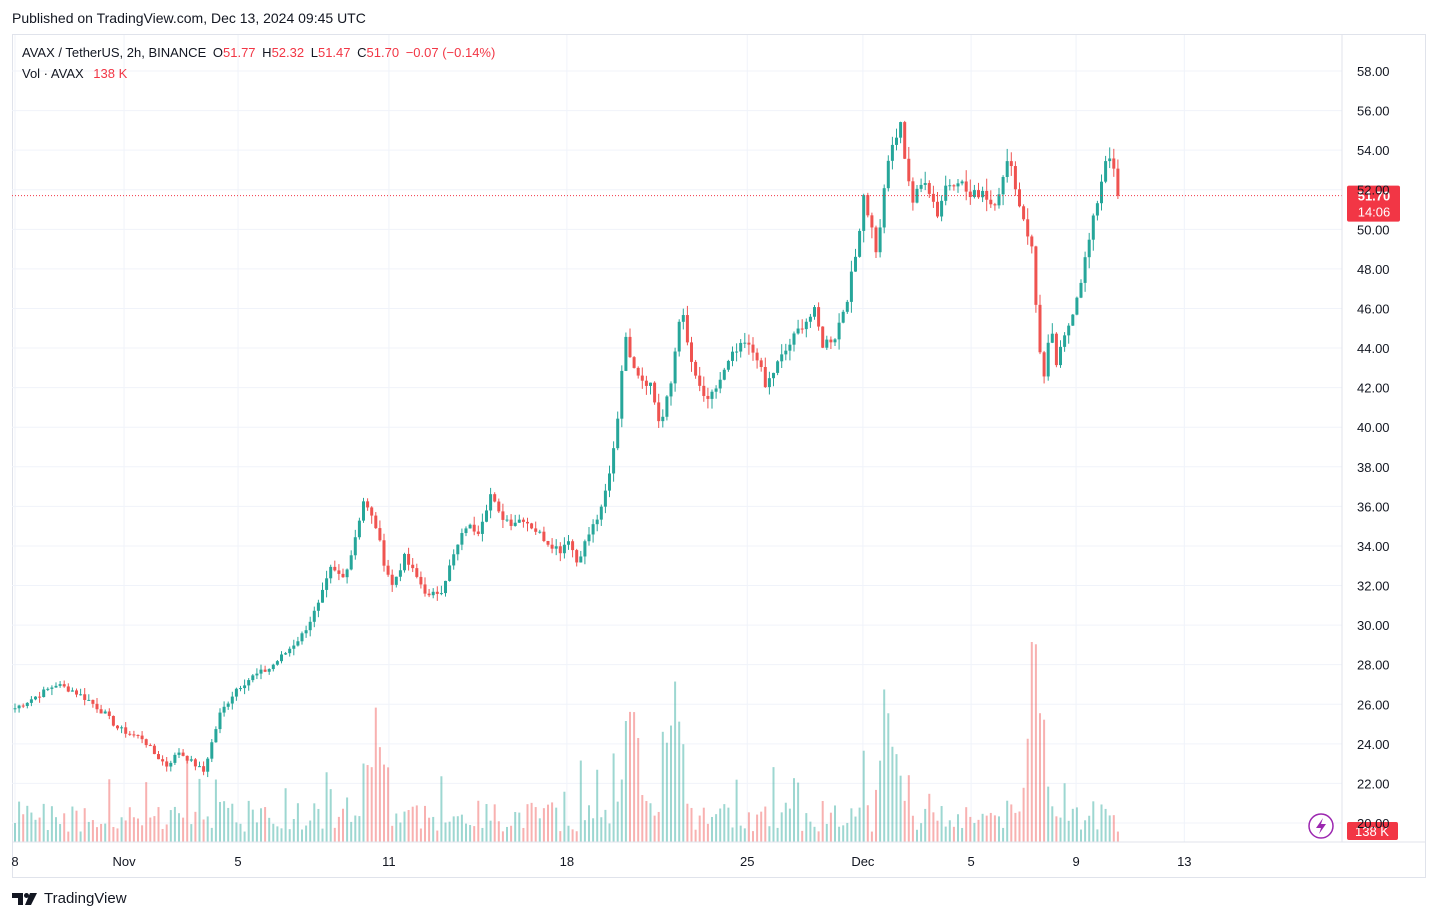  Describe the element at coordinates (53, 73) in the screenshot. I see `volume-label: Vol · AVAX` at that location.